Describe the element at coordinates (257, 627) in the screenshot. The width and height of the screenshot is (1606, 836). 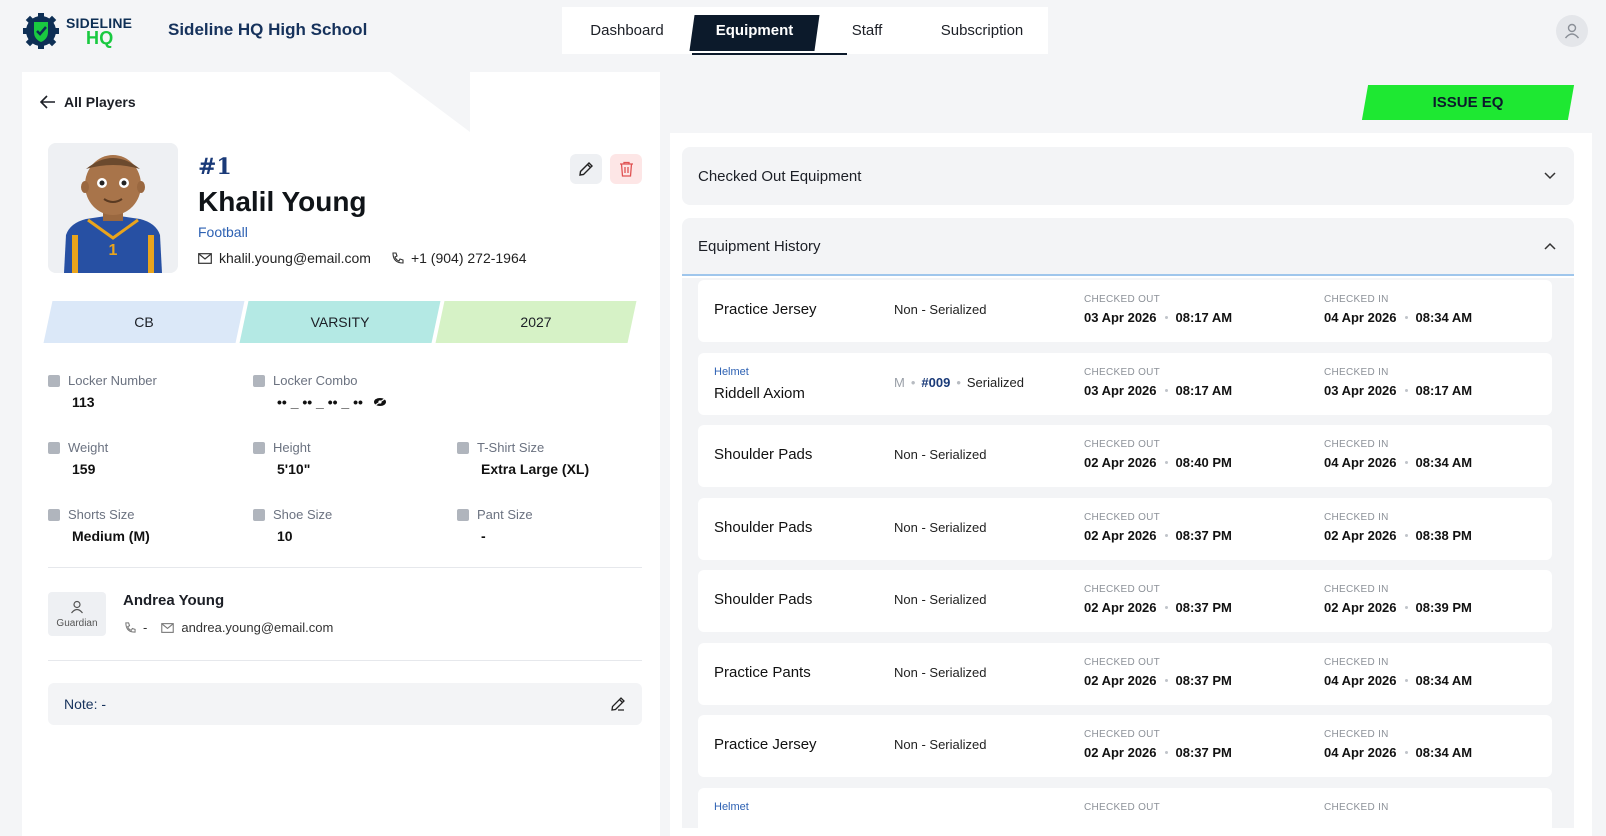
I see `guardian-email-text: andrea.young@email.com` at that location.